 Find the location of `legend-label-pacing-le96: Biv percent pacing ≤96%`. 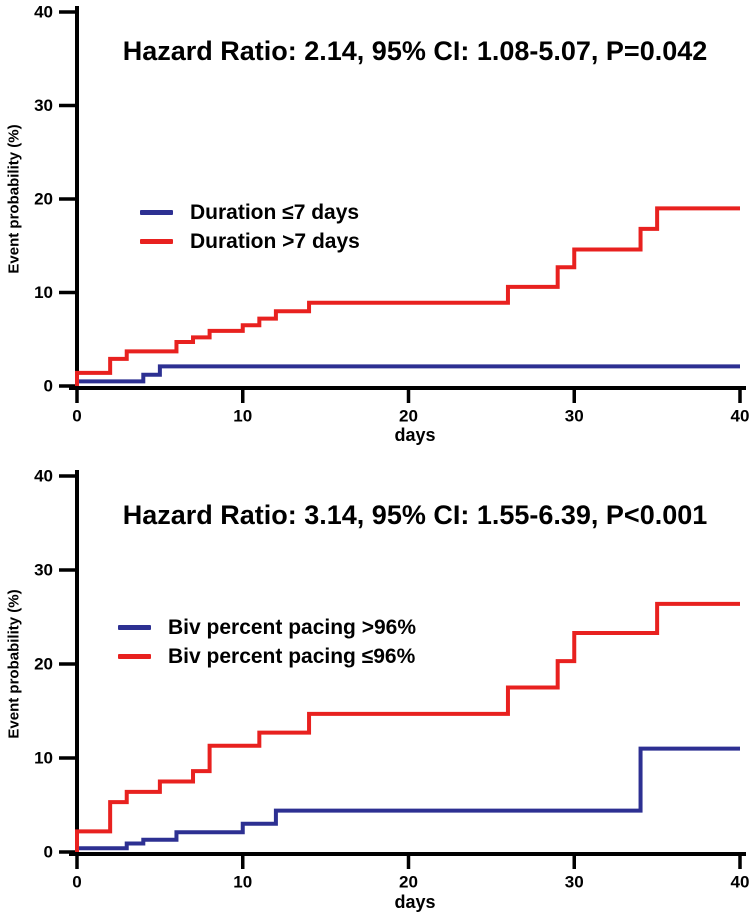

legend-label-pacing-le96: Biv percent pacing ≤96% is located at coordinates (292, 656).